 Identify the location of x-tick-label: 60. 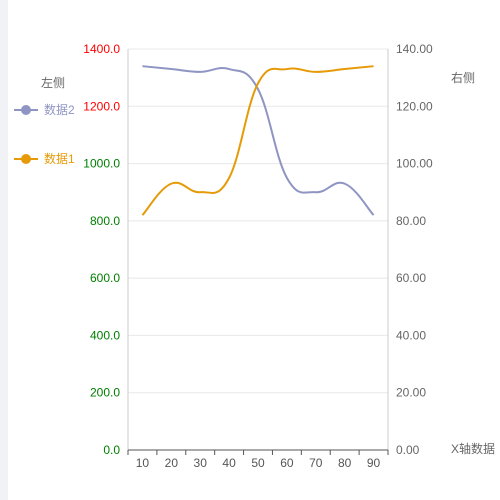
(287, 463).